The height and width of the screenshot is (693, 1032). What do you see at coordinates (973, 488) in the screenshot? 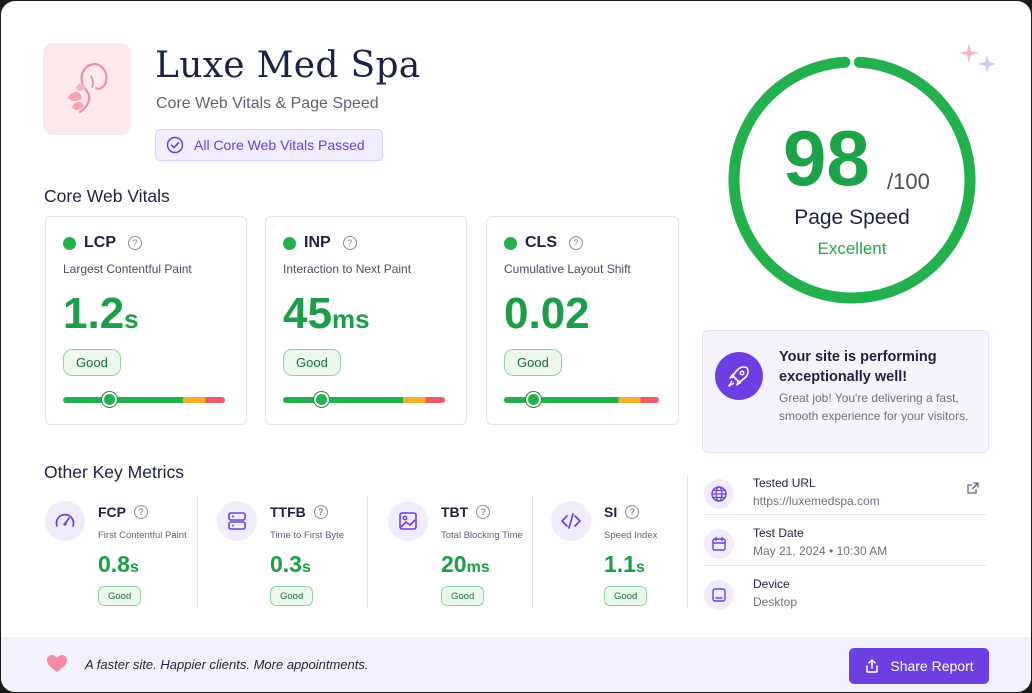
I see `external-link-icon` at bounding box center [973, 488].